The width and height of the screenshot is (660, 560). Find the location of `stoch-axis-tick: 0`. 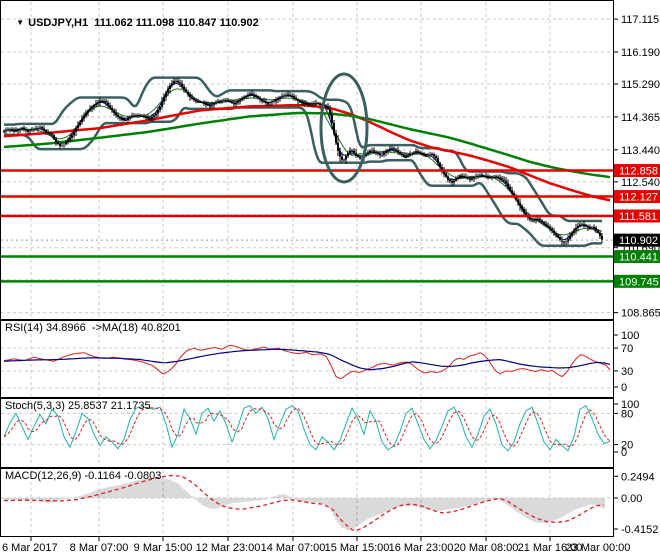

stoch-axis-tick: 0 is located at coordinates (624, 453).